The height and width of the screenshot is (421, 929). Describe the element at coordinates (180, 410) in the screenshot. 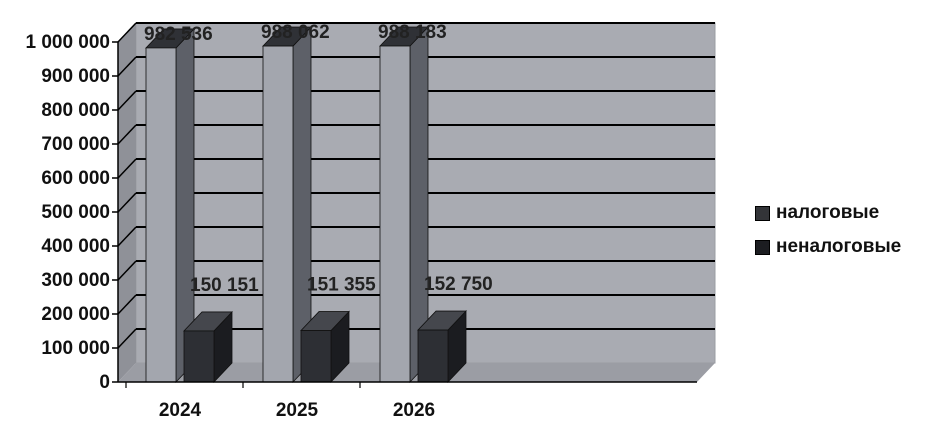

I see `x-tick-label-2024: 2024` at that location.